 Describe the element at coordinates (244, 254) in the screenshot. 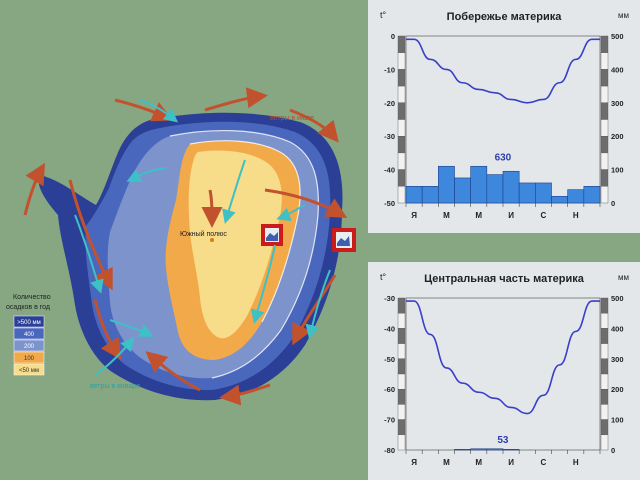

I see `isohyet-lines` at that location.